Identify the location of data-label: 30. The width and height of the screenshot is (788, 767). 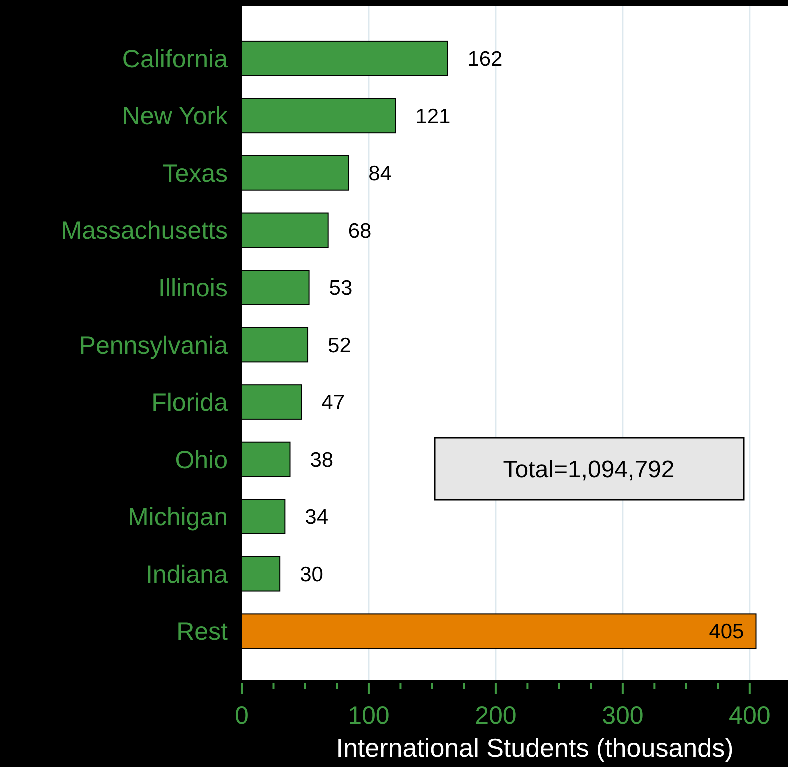
(312, 574).